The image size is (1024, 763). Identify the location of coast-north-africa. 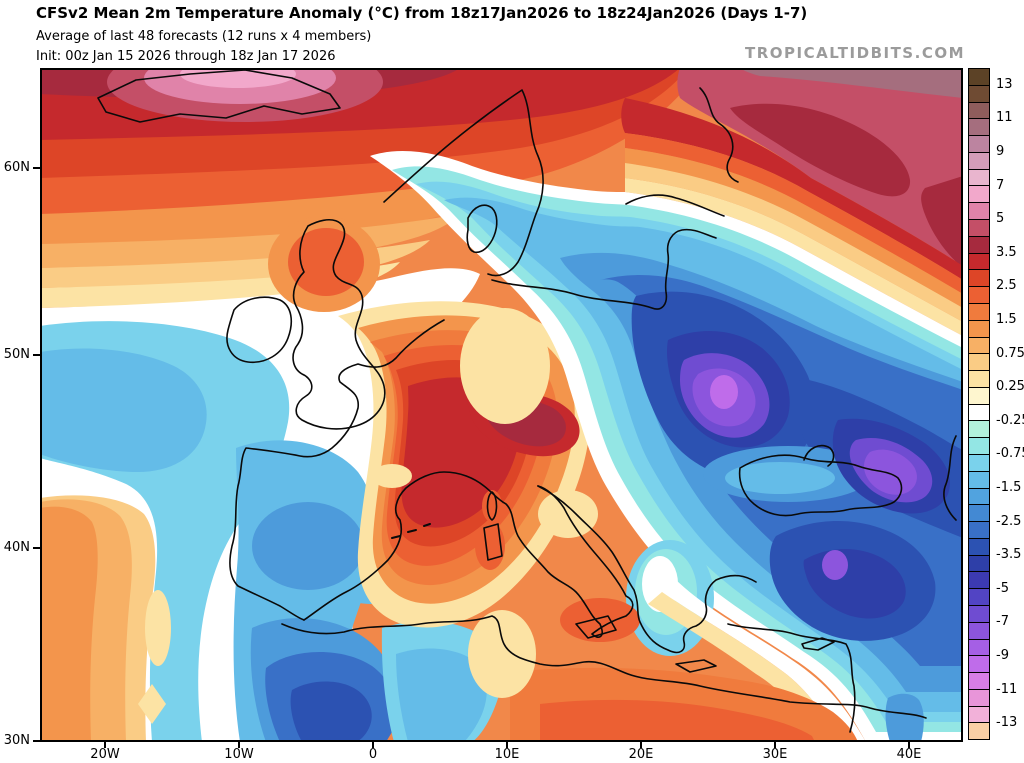
(604, 667).